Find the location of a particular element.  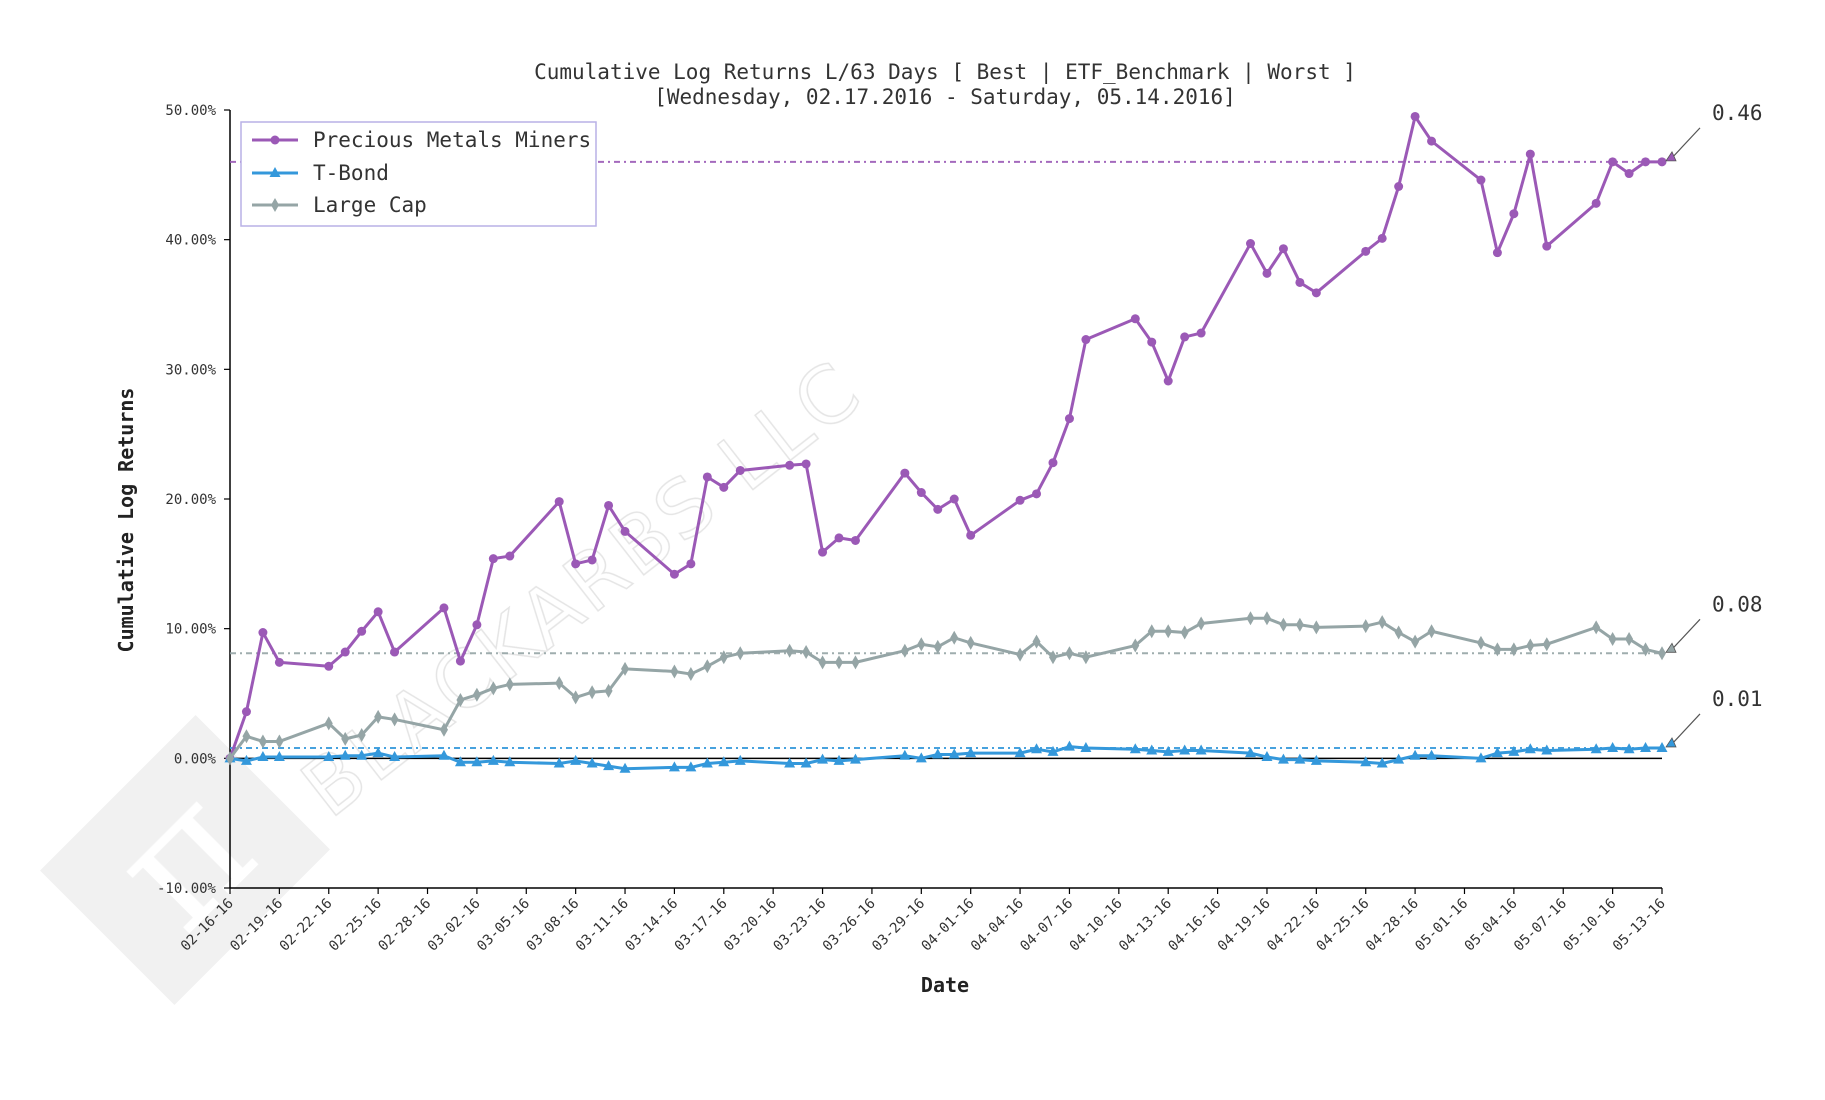

end-label-value: 0.46 is located at coordinates (1737, 113).